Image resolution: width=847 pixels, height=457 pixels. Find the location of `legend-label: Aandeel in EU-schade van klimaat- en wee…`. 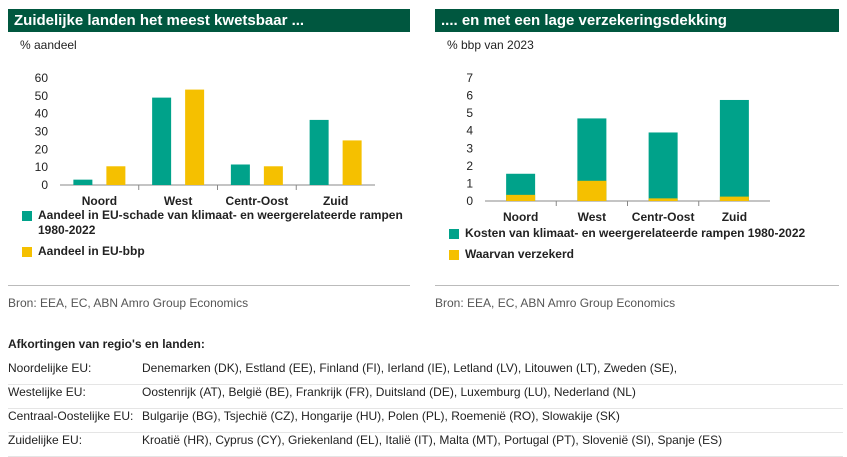

legend-label: Aandeel in EU-schade van klimaat- en wee… is located at coordinates (220, 222).